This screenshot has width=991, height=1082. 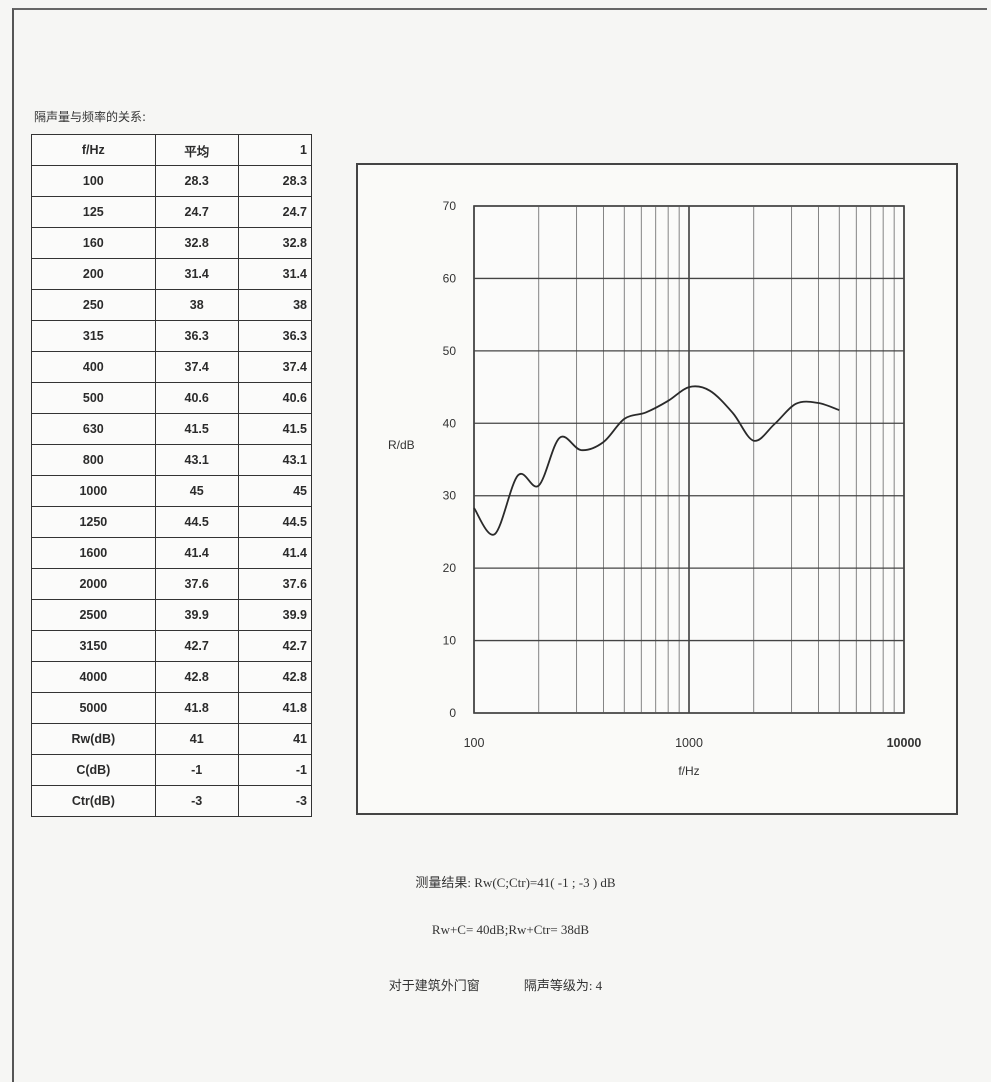 I want to click on table-row-cell-3: 31.4, so click(x=275, y=274).